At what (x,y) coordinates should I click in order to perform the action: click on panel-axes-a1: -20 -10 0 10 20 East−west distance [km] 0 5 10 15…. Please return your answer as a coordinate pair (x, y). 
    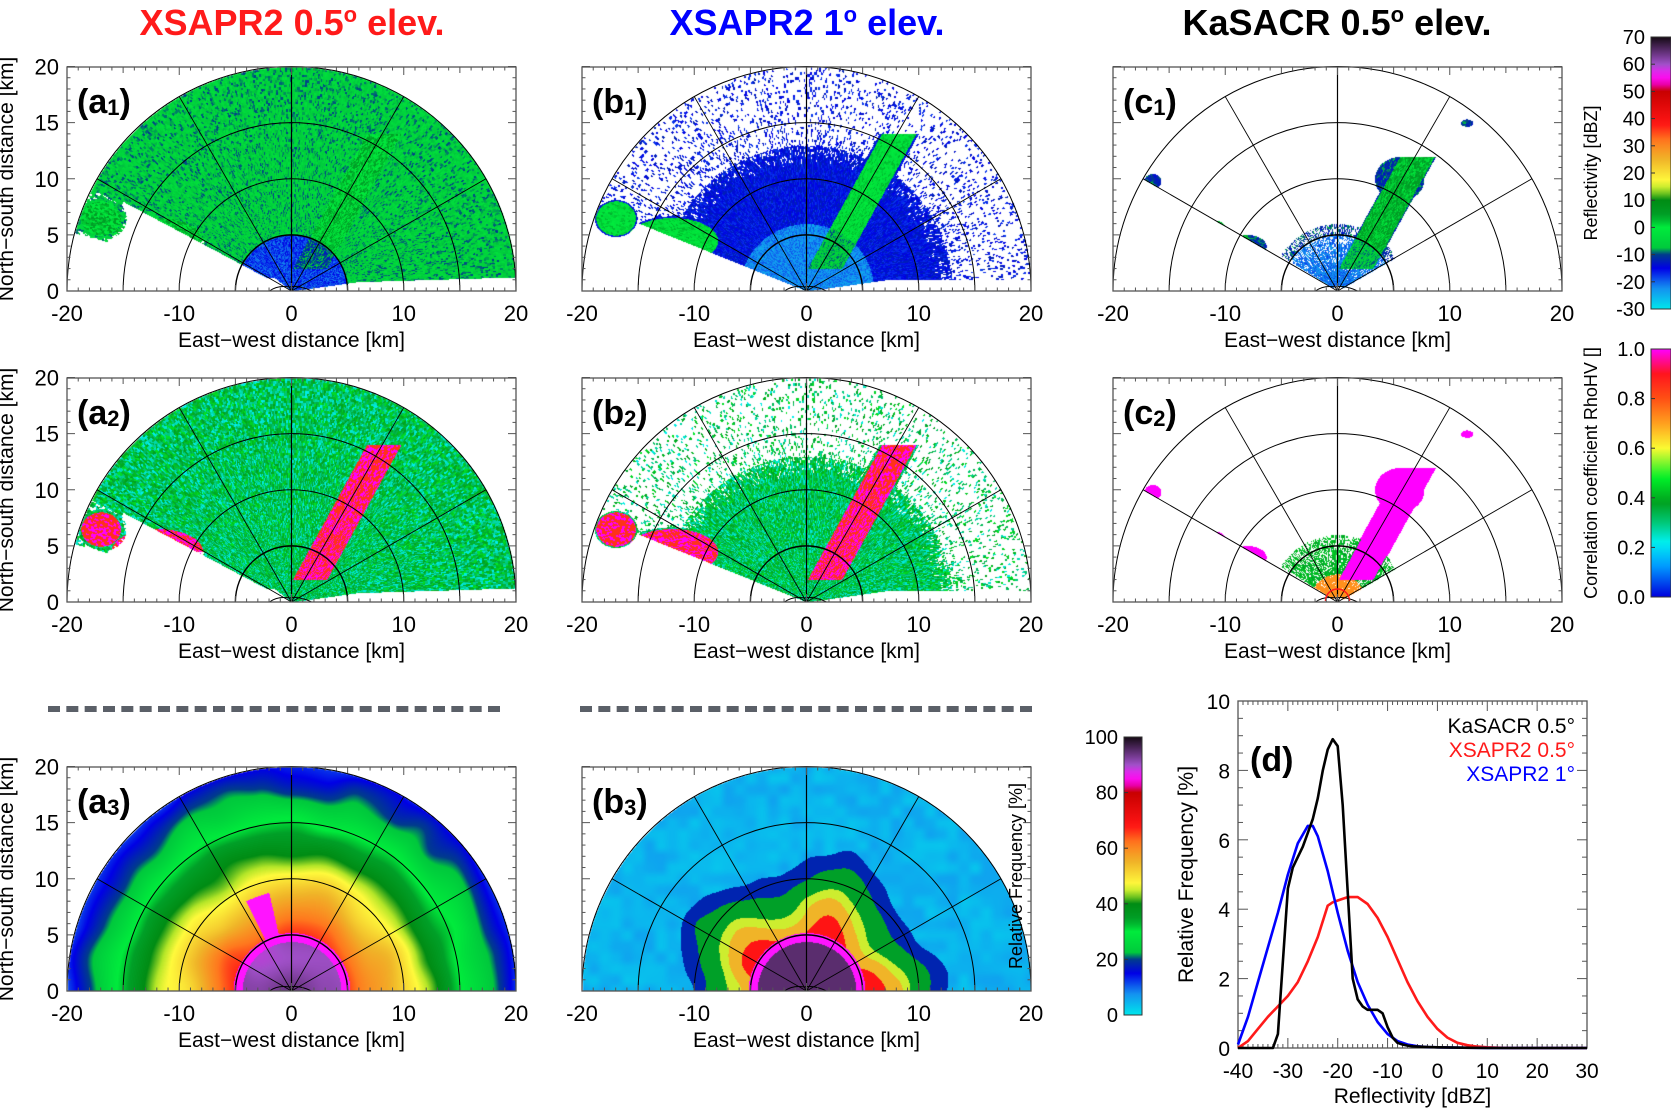
    Looking at the image, I should click on (264, 204).